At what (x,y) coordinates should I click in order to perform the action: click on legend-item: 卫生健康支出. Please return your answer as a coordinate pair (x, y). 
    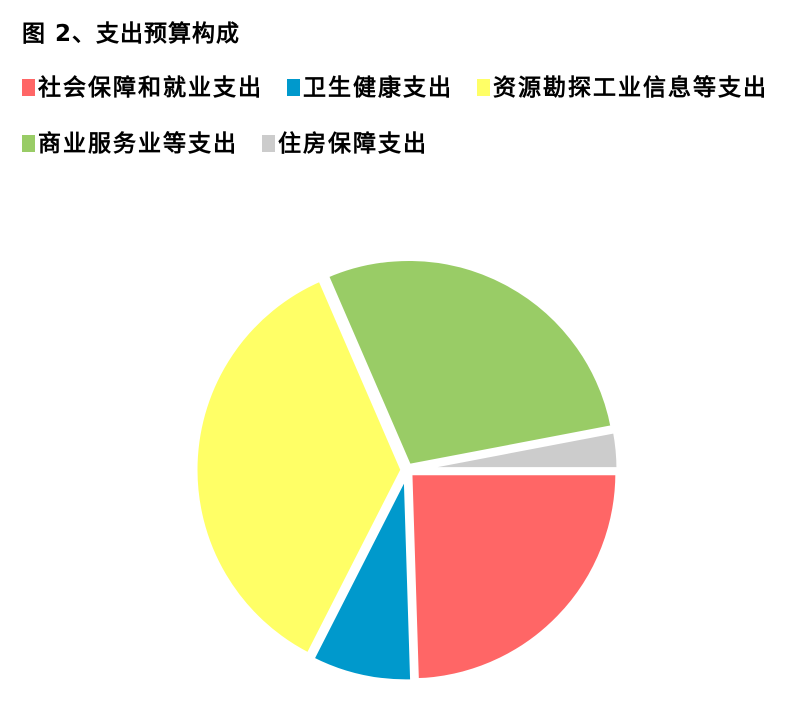
    Looking at the image, I should click on (370, 88).